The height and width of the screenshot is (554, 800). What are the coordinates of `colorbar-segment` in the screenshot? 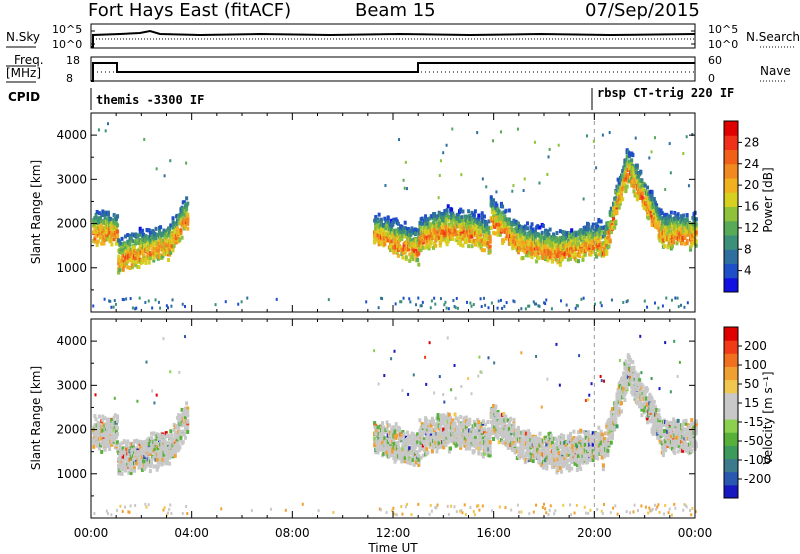 It's located at (731, 285).